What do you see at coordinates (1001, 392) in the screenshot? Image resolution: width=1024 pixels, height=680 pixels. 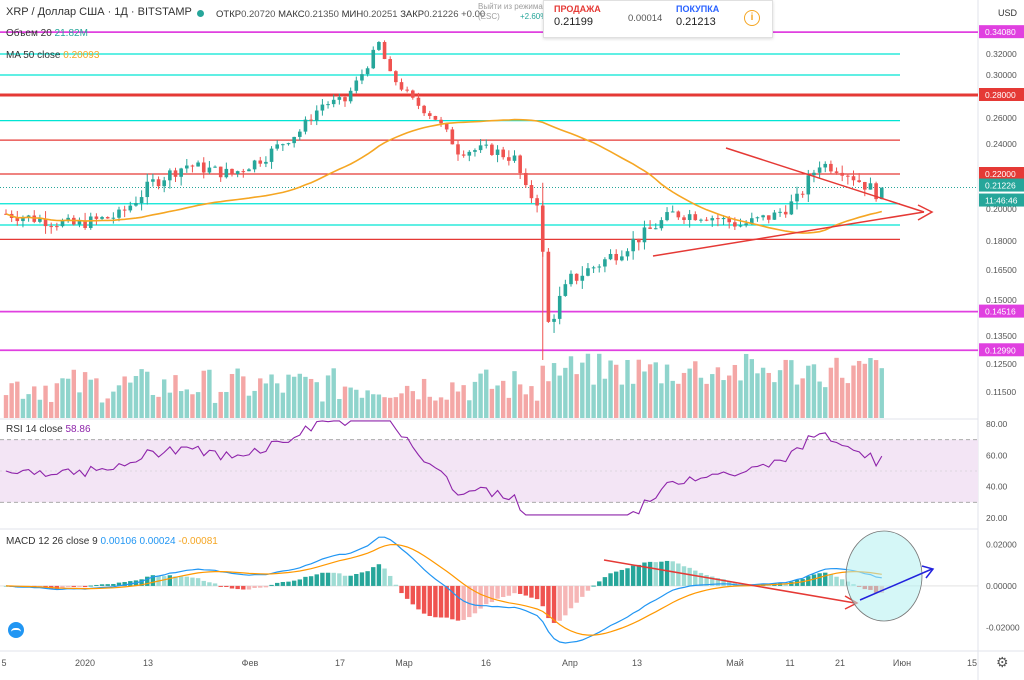 I see `price-tick-label: 0.11500` at bounding box center [1001, 392].